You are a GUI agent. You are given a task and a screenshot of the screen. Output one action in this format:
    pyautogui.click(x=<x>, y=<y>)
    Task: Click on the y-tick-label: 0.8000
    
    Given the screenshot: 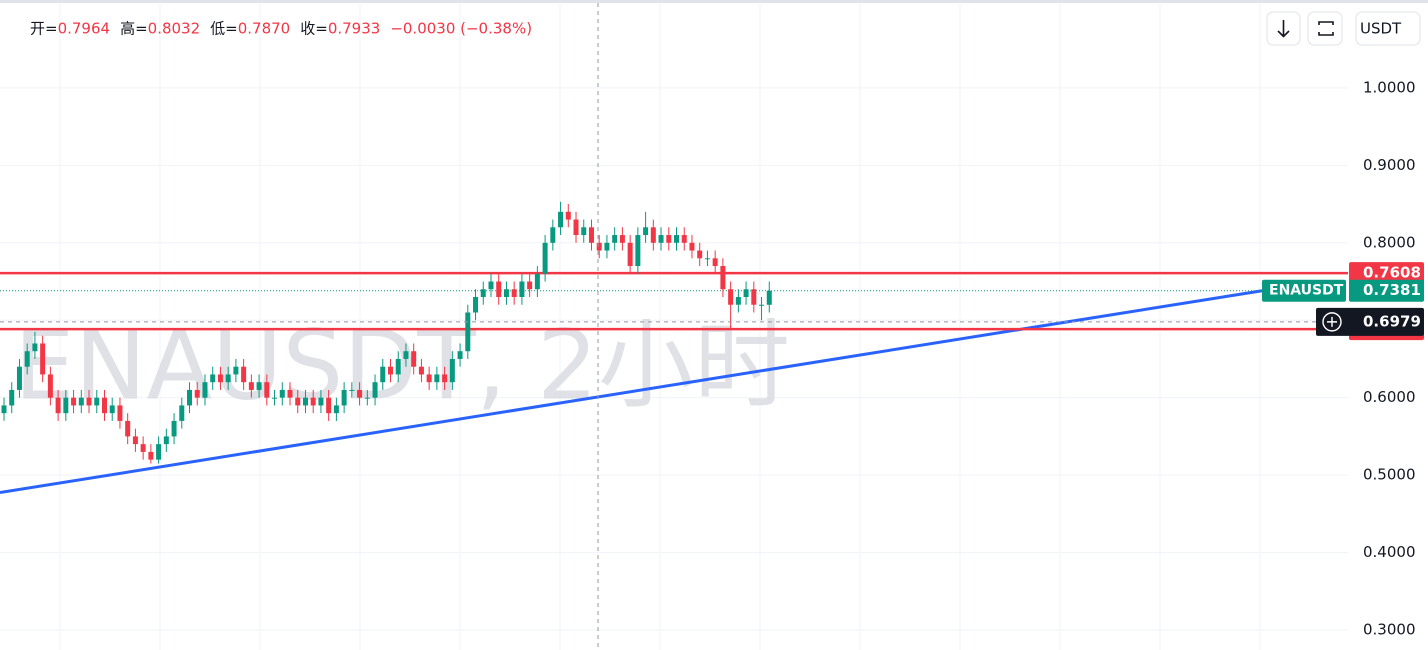 What is the action you would take?
    pyautogui.click(x=1389, y=242)
    